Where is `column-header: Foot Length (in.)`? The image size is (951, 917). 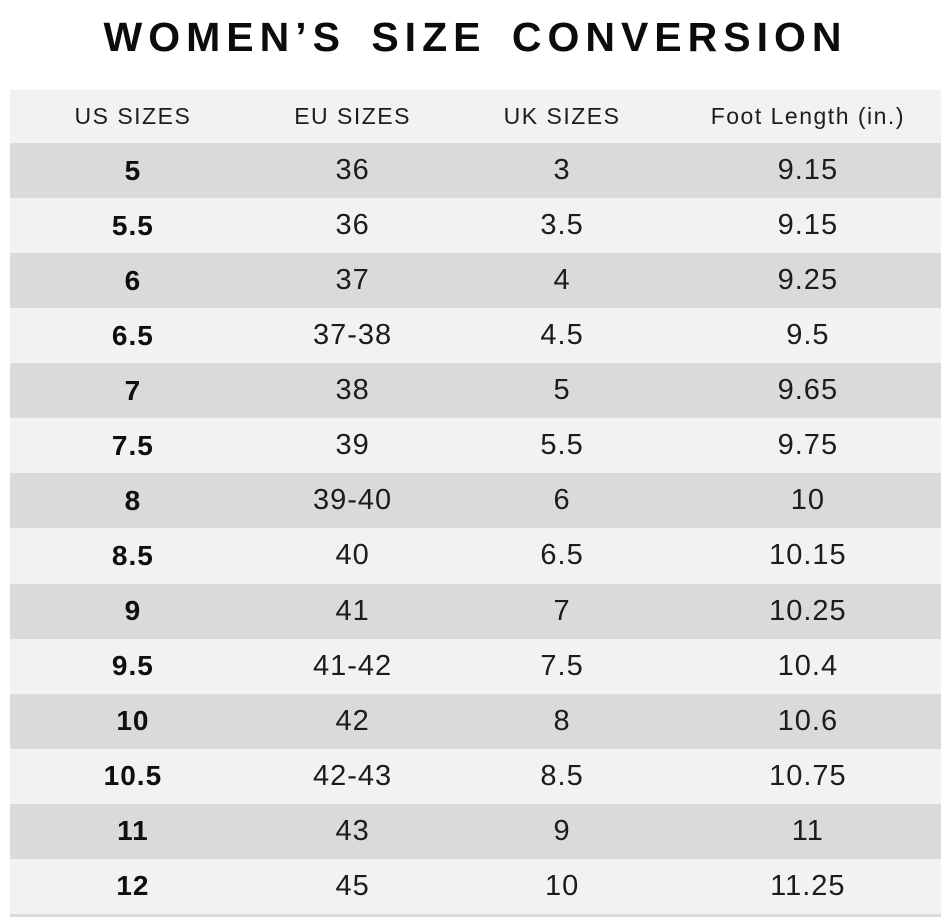 column-header: Foot Length (in.) is located at coordinates (807, 116).